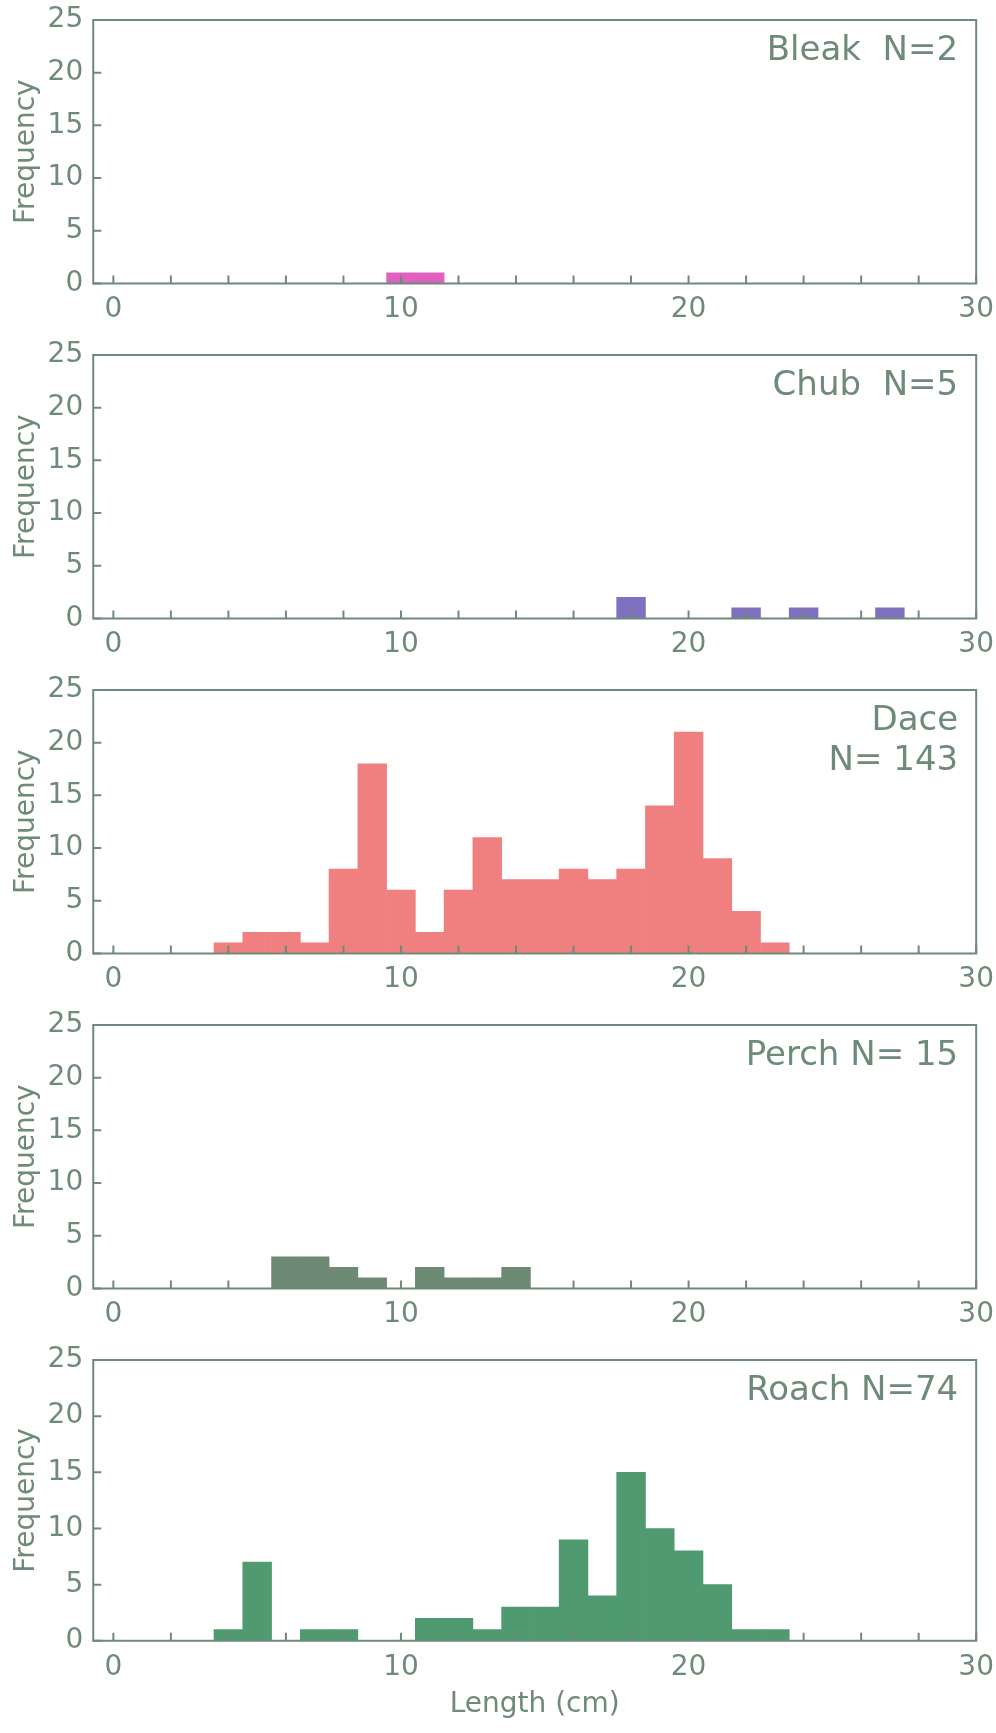  What do you see at coordinates (893, 737) in the screenshot?
I see `annotation: Dace N= 143` at bounding box center [893, 737].